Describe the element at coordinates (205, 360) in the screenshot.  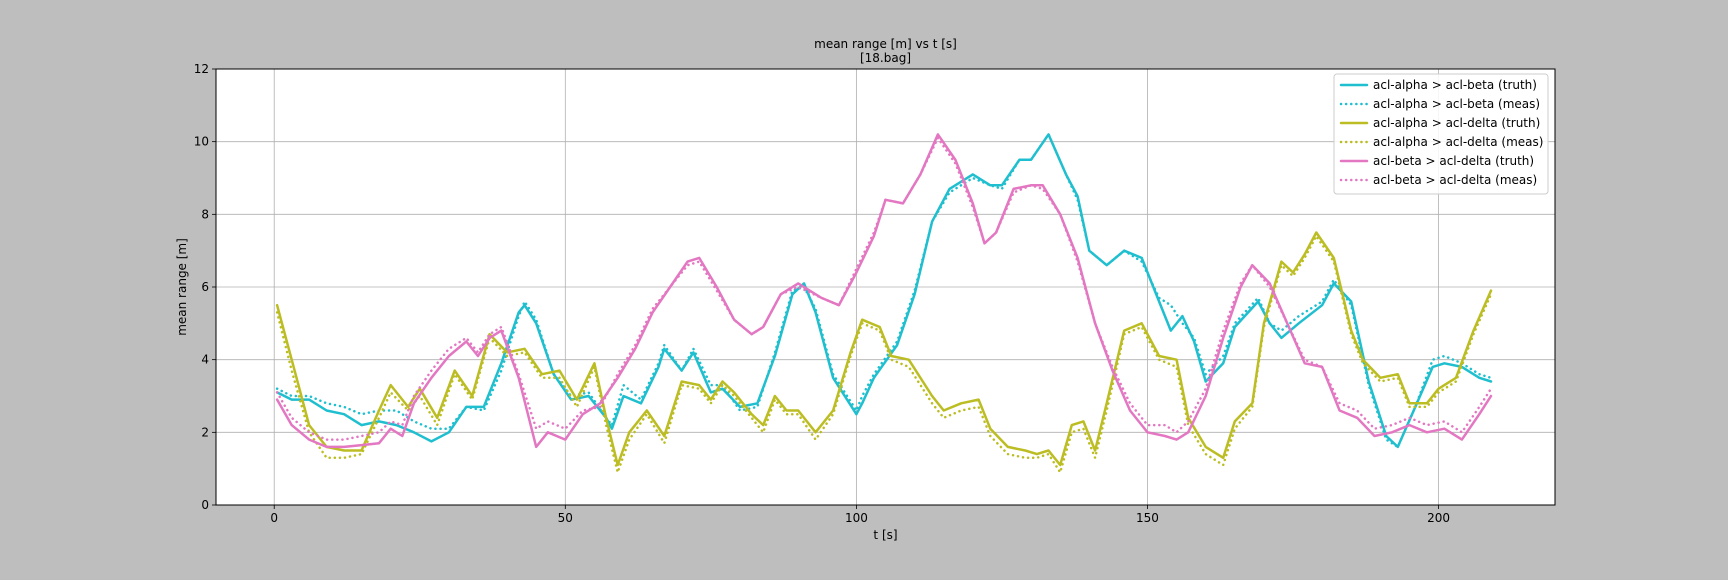
I see `y-tick-label: 4` at that location.